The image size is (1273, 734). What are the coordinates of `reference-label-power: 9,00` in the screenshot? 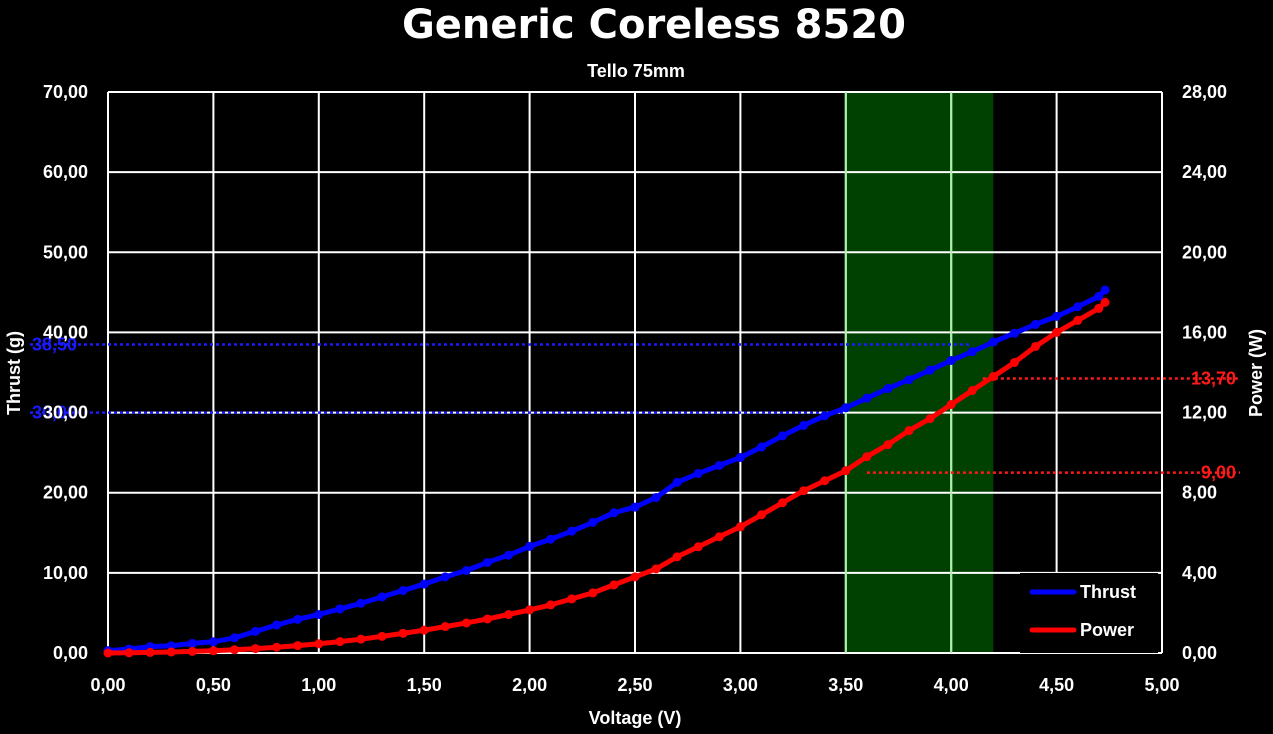 It's located at (1218, 473).